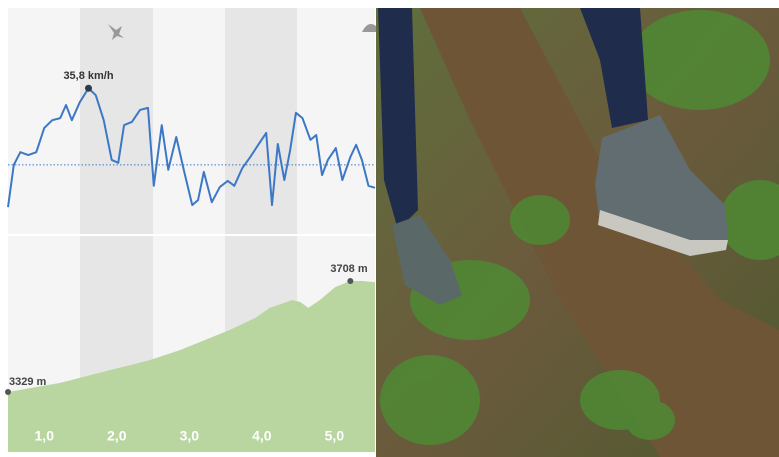  I want to click on start-dot, so click(8, 391).